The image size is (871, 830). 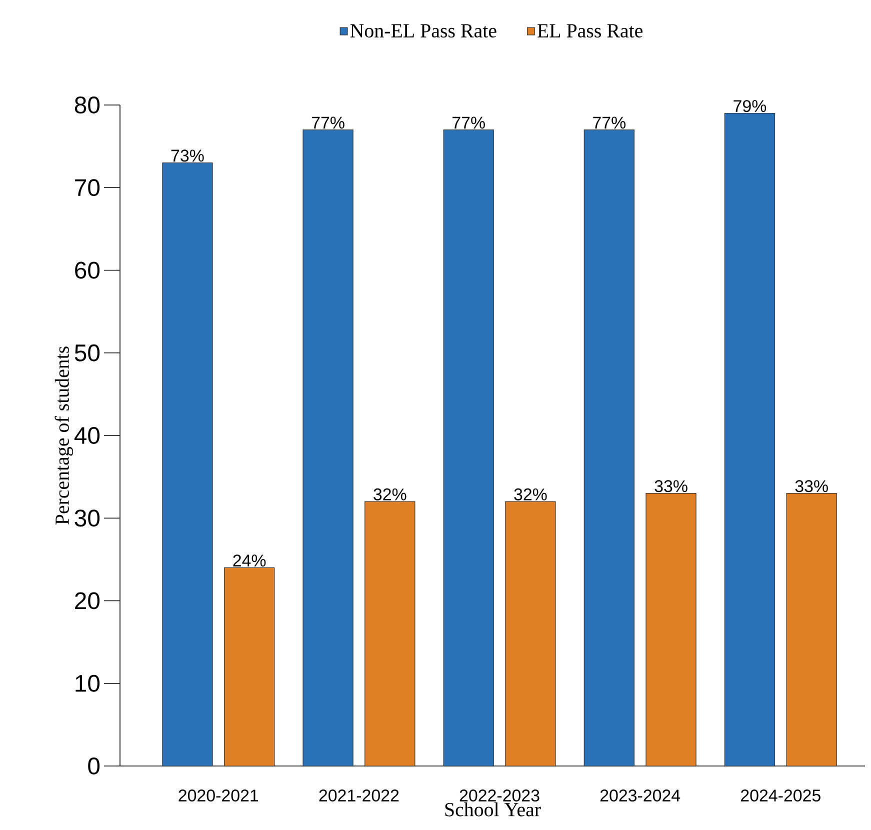 What do you see at coordinates (423, 31) in the screenshot?
I see `legend-label: Non-EL Pass Rate` at bounding box center [423, 31].